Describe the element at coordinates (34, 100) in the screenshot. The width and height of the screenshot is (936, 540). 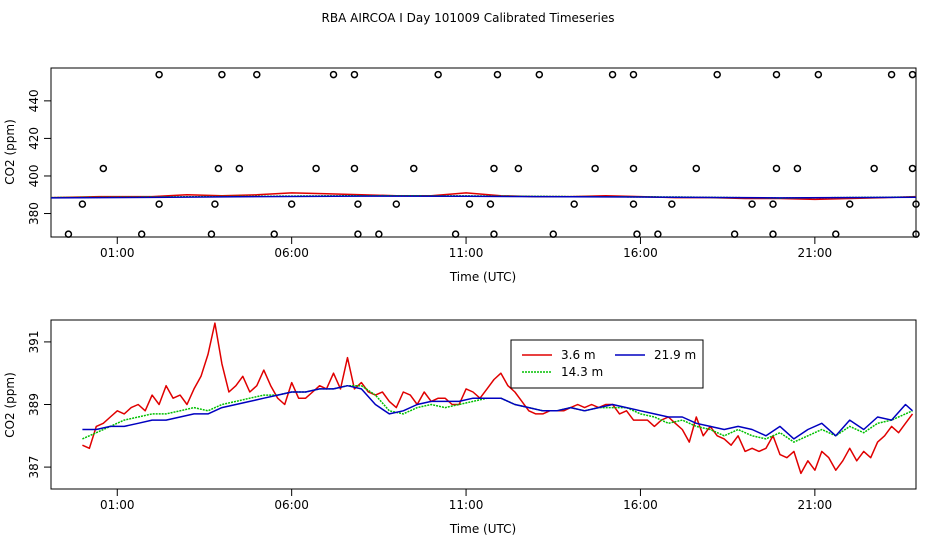
I see `y-tick-label: 440` at that location.